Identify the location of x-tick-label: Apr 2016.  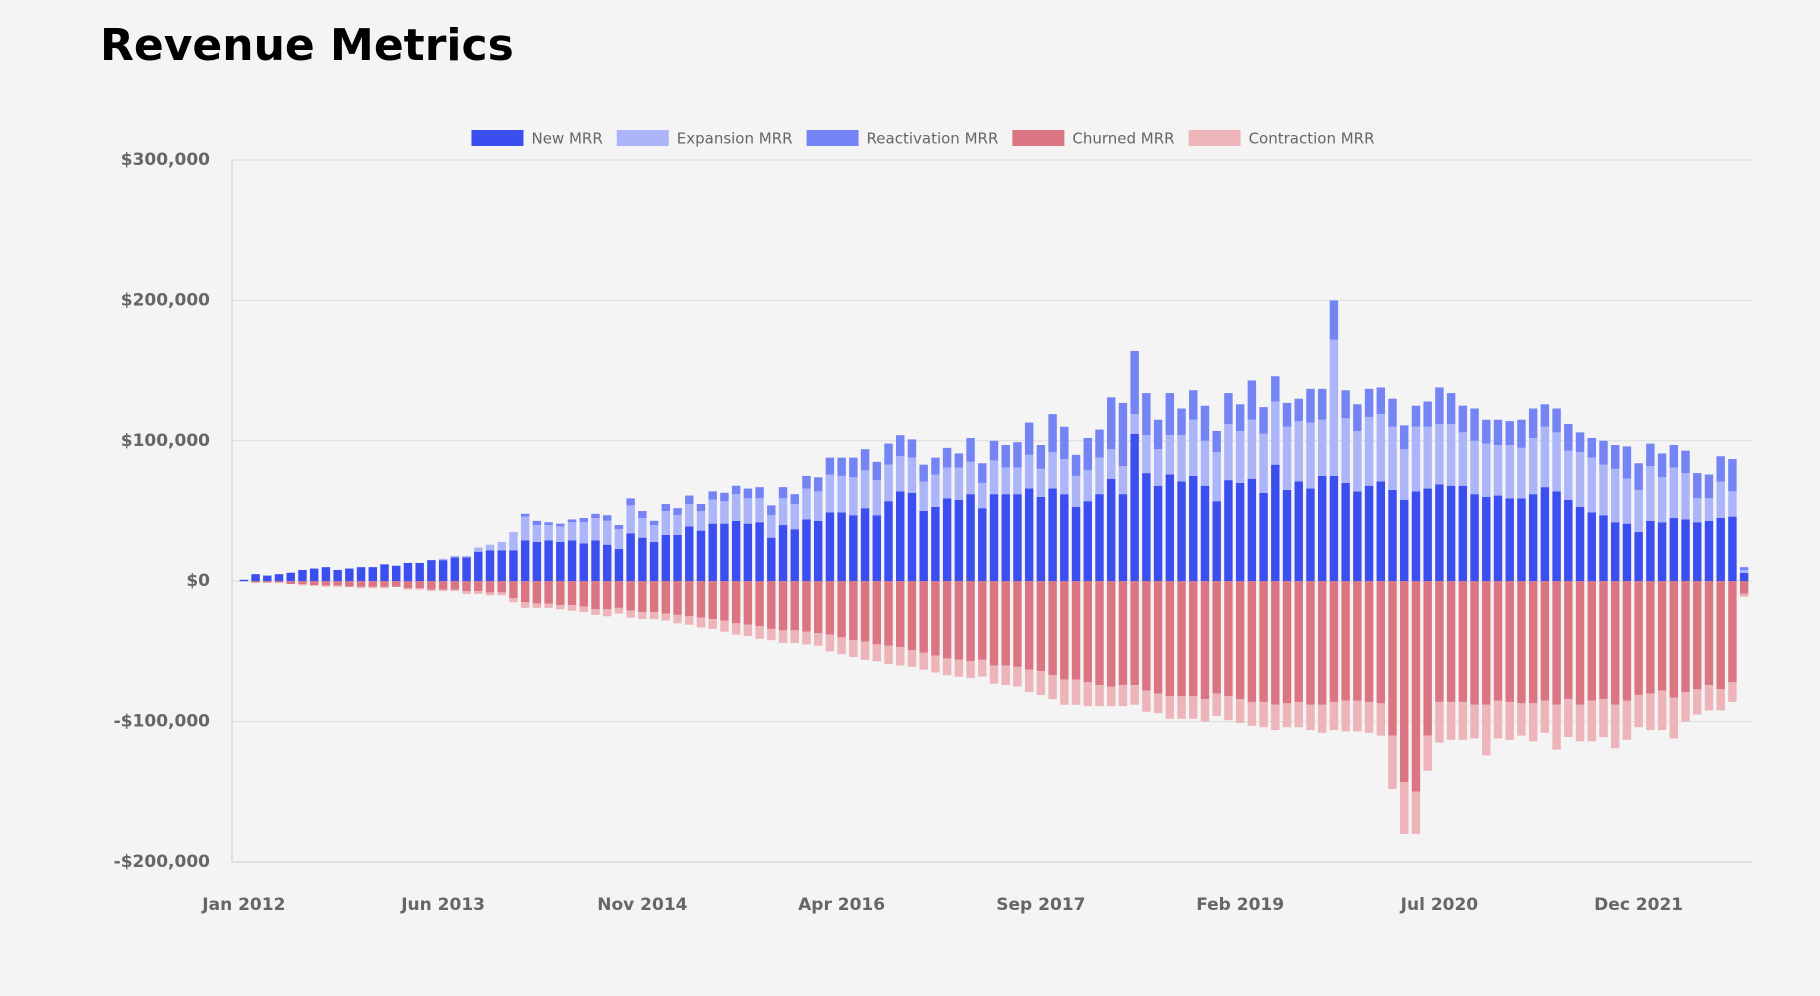
(841, 905).